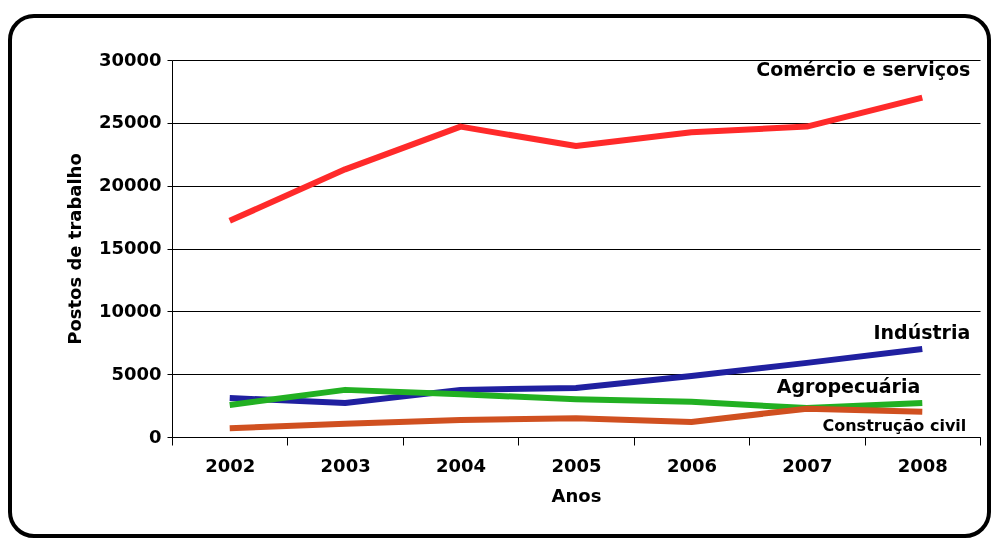  I want to click on text: Comércio e serviços, so click(863, 68).